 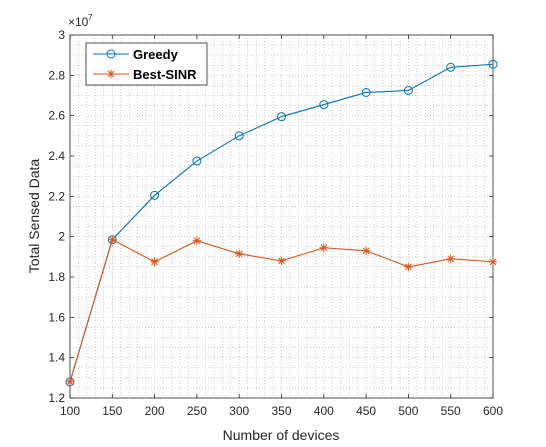 I want to click on y-axis-label: Total Sensed Data, so click(x=34, y=216).